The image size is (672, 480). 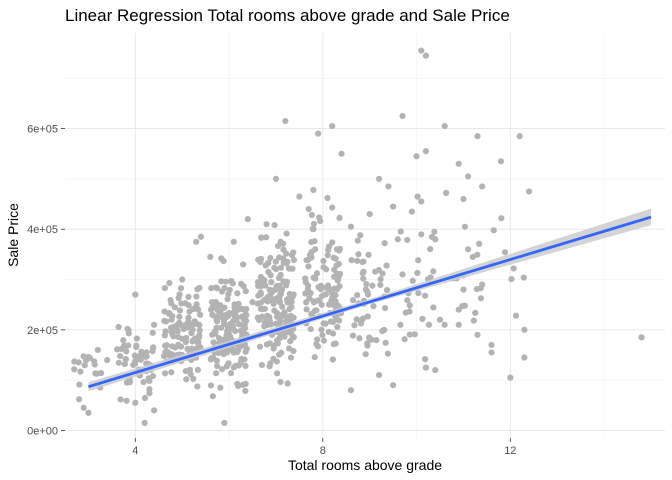 What do you see at coordinates (510, 451) in the screenshot?
I see `x-tick-label: 12` at bounding box center [510, 451].